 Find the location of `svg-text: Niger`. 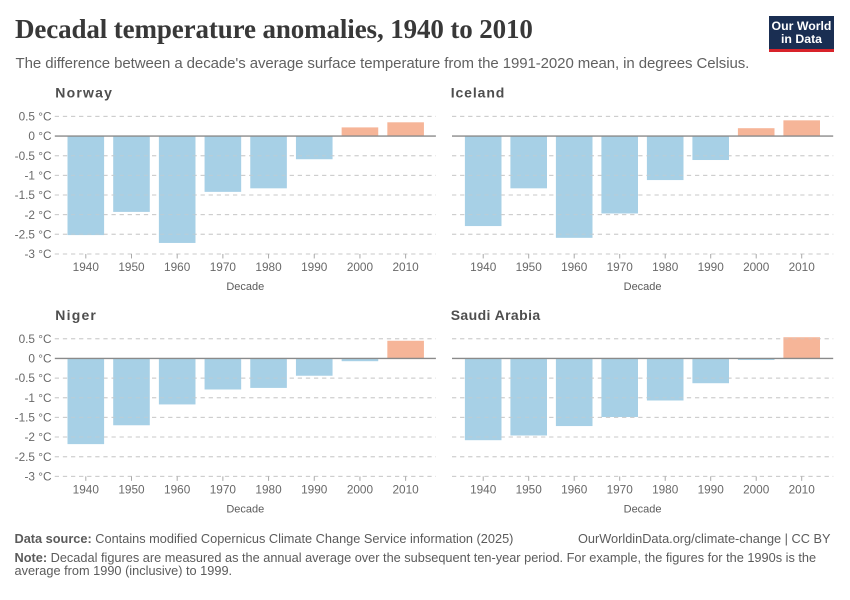

svg-text: Niger is located at coordinates (76, 315).